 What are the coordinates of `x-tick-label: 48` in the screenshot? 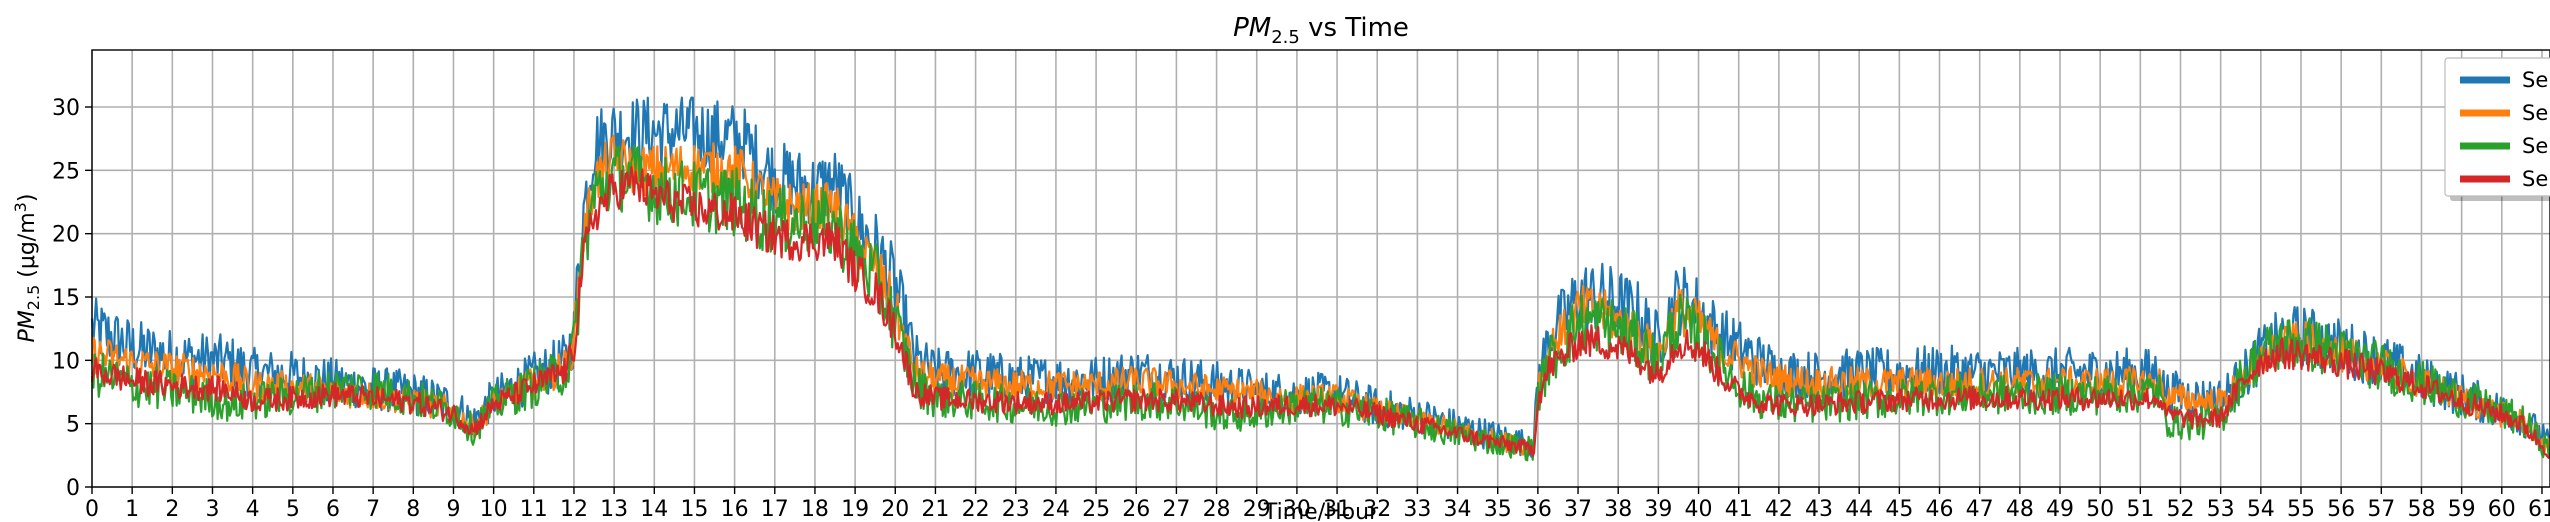 It's located at (2020, 509).